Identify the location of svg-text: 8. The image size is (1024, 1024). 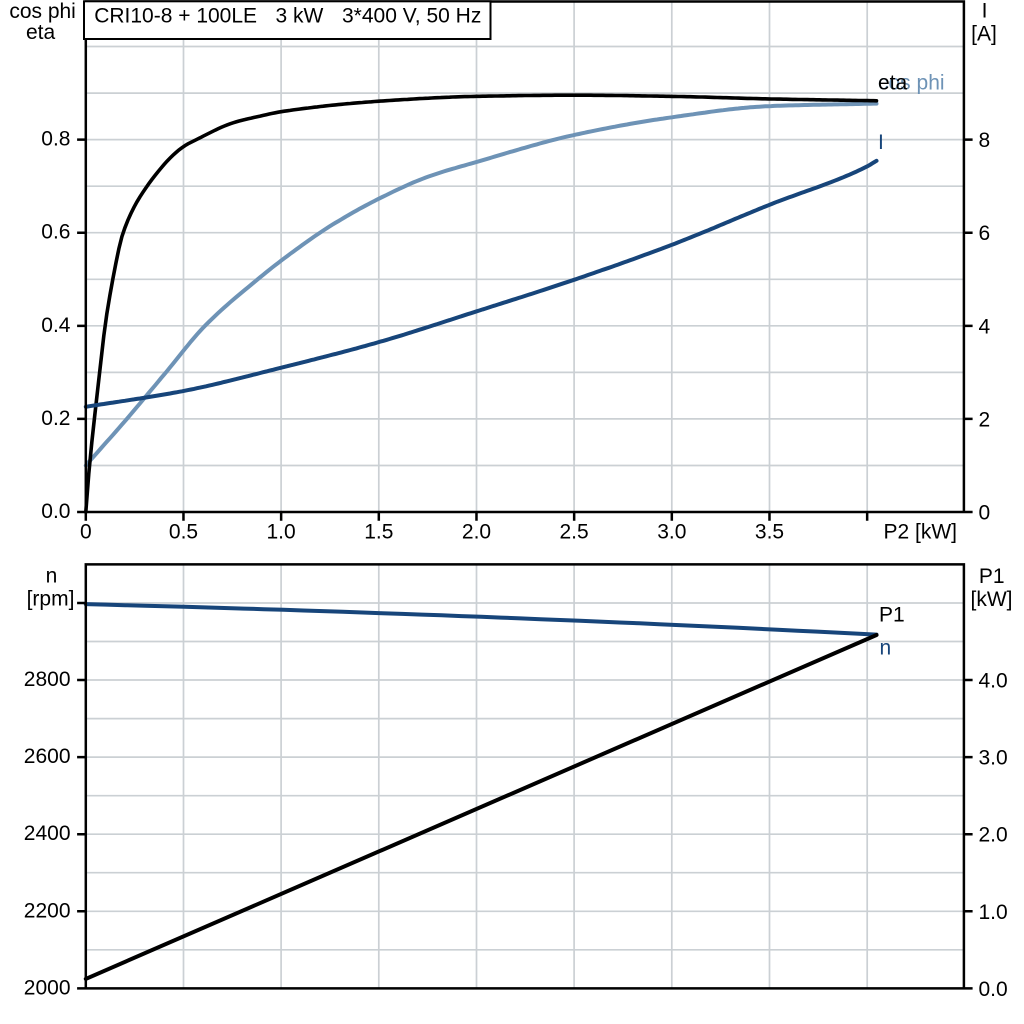
(985, 140).